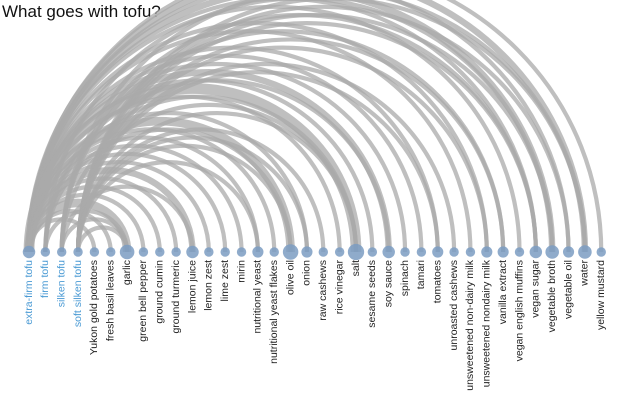 This screenshot has width=637, height=420. I want to click on node-label-fresh-basil-leaves: fresh basil leaves, so click(111, 300).